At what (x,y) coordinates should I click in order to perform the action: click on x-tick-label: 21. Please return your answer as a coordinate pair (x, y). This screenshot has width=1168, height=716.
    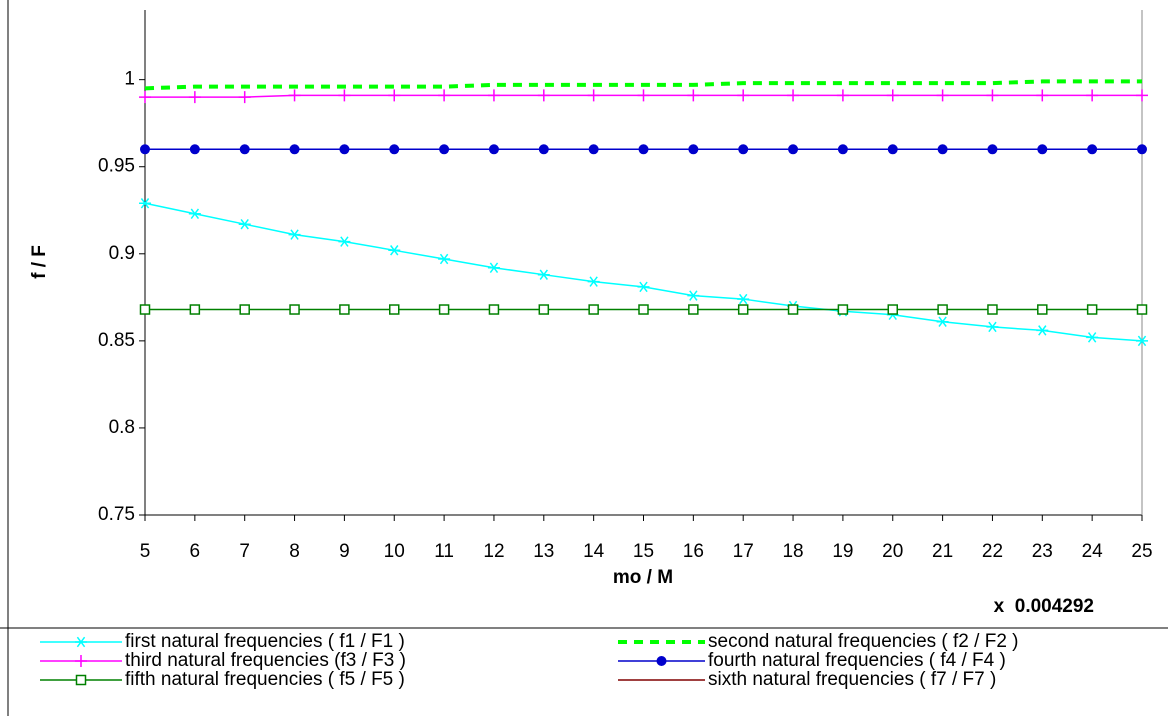
    Looking at the image, I should click on (942, 551).